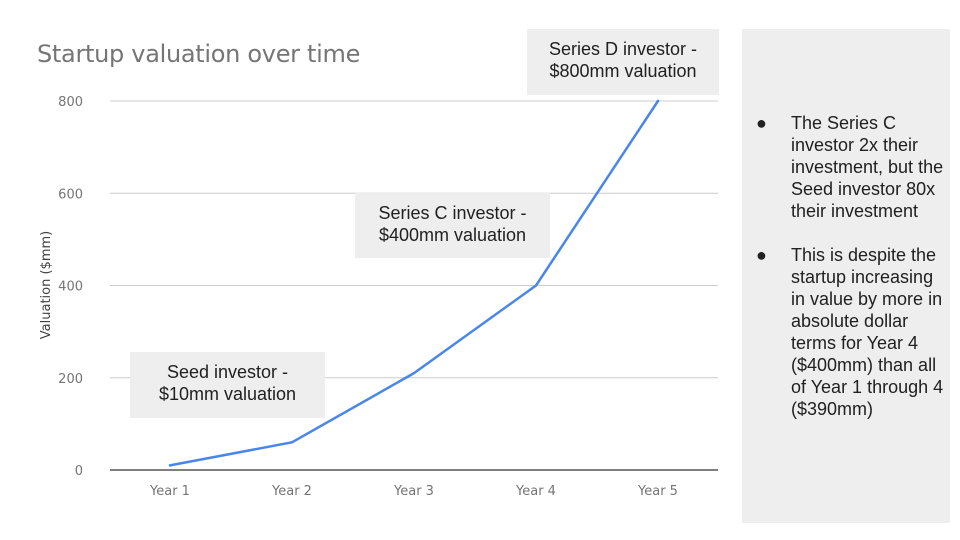 This screenshot has height=540, width=960. What do you see at coordinates (70, 102) in the screenshot?
I see `y-tick-label: 800` at bounding box center [70, 102].